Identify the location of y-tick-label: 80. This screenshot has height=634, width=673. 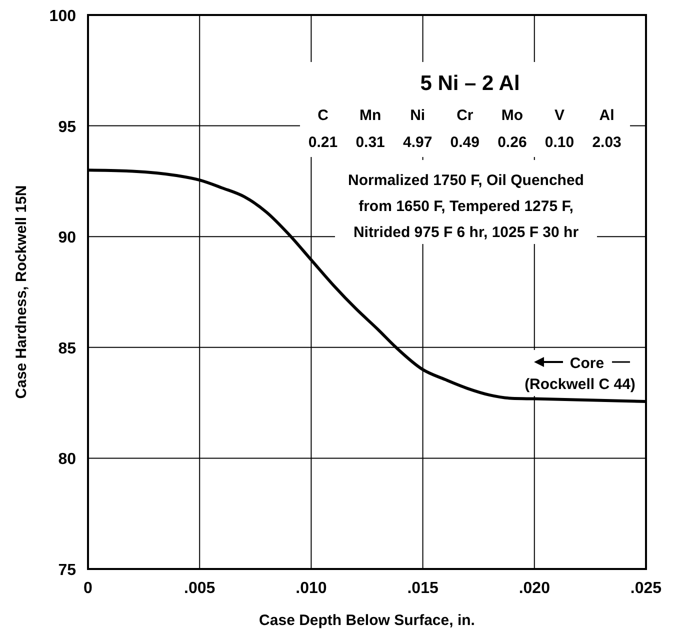
(67, 459).